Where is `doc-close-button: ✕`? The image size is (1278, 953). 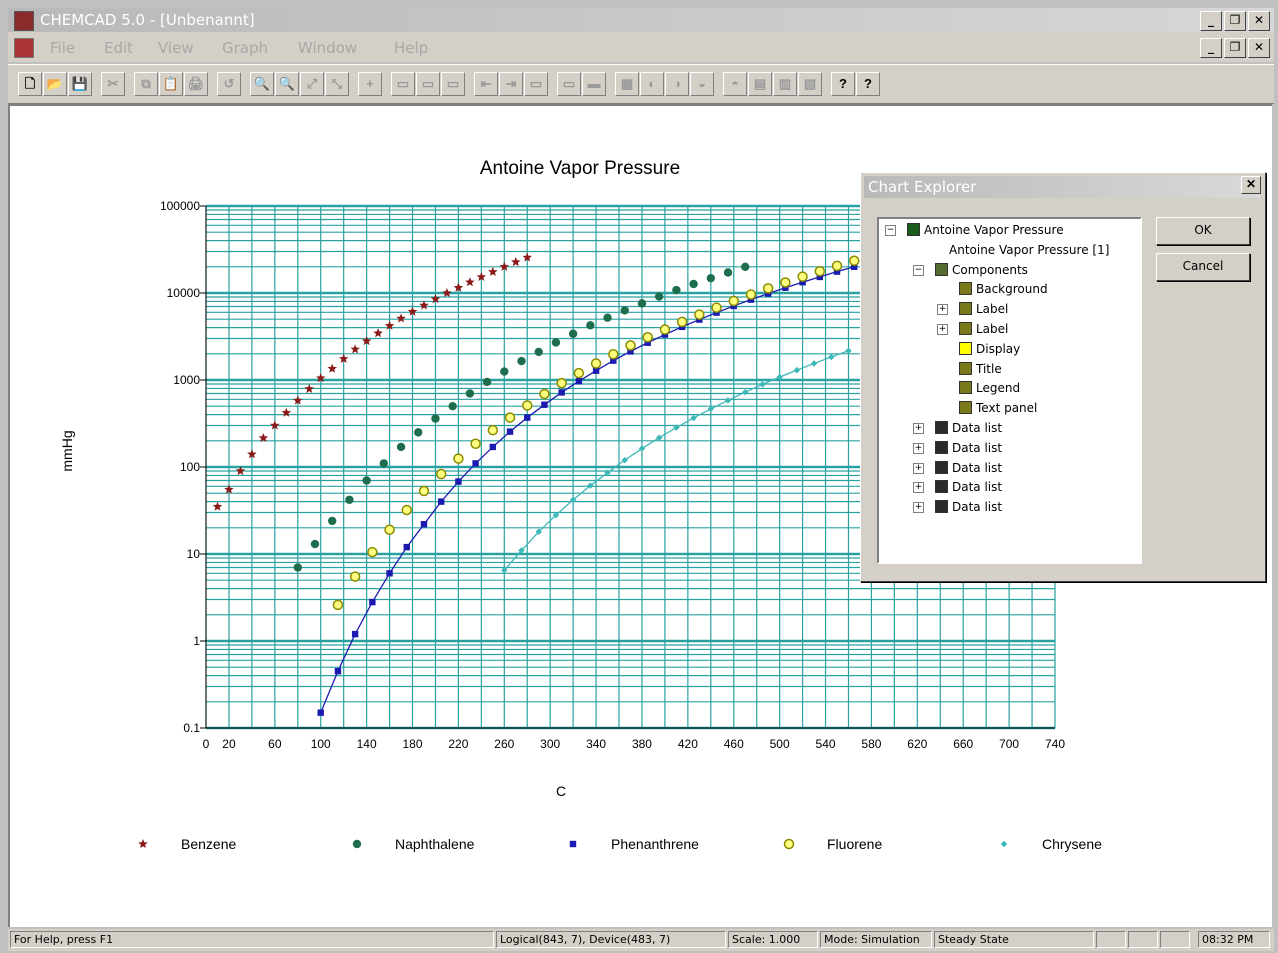
doc-close-button: ✕ is located at coordinates (1259, 48).